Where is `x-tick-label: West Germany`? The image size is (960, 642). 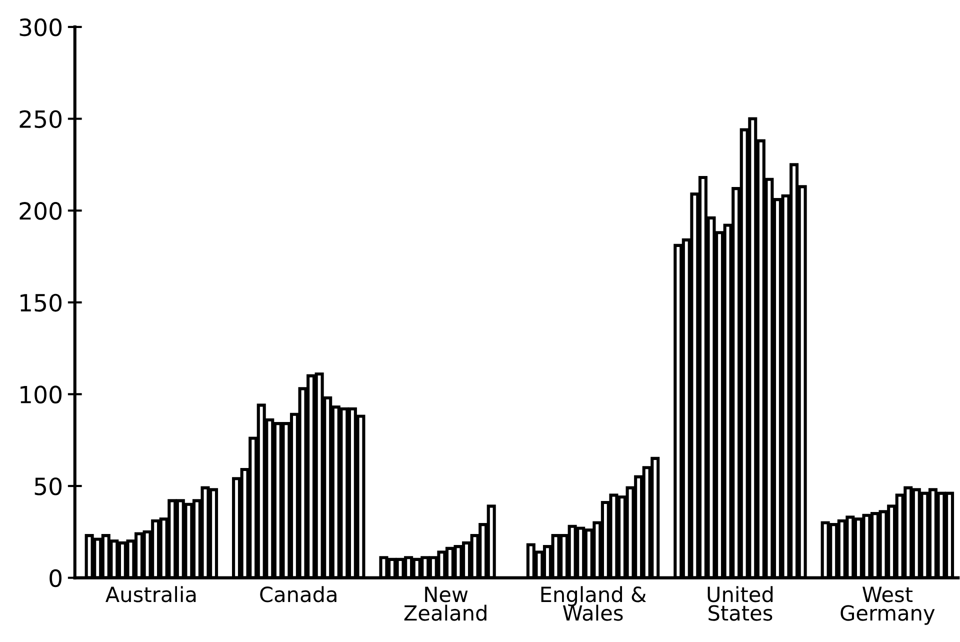
x-tick-label: West Germany is located at coordinates (887, 605).